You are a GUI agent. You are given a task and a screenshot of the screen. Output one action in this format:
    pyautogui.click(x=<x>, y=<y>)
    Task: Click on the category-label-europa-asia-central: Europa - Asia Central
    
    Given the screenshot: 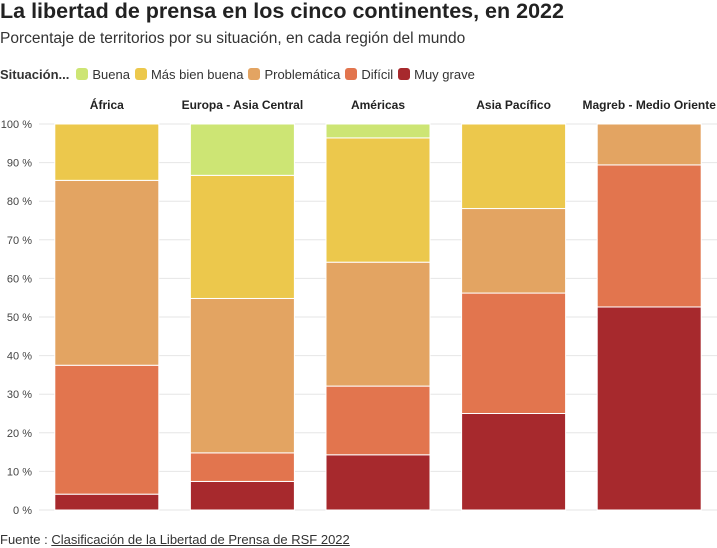 What is the action you would take?
    pyautogui.click(x=243, y=105)
    